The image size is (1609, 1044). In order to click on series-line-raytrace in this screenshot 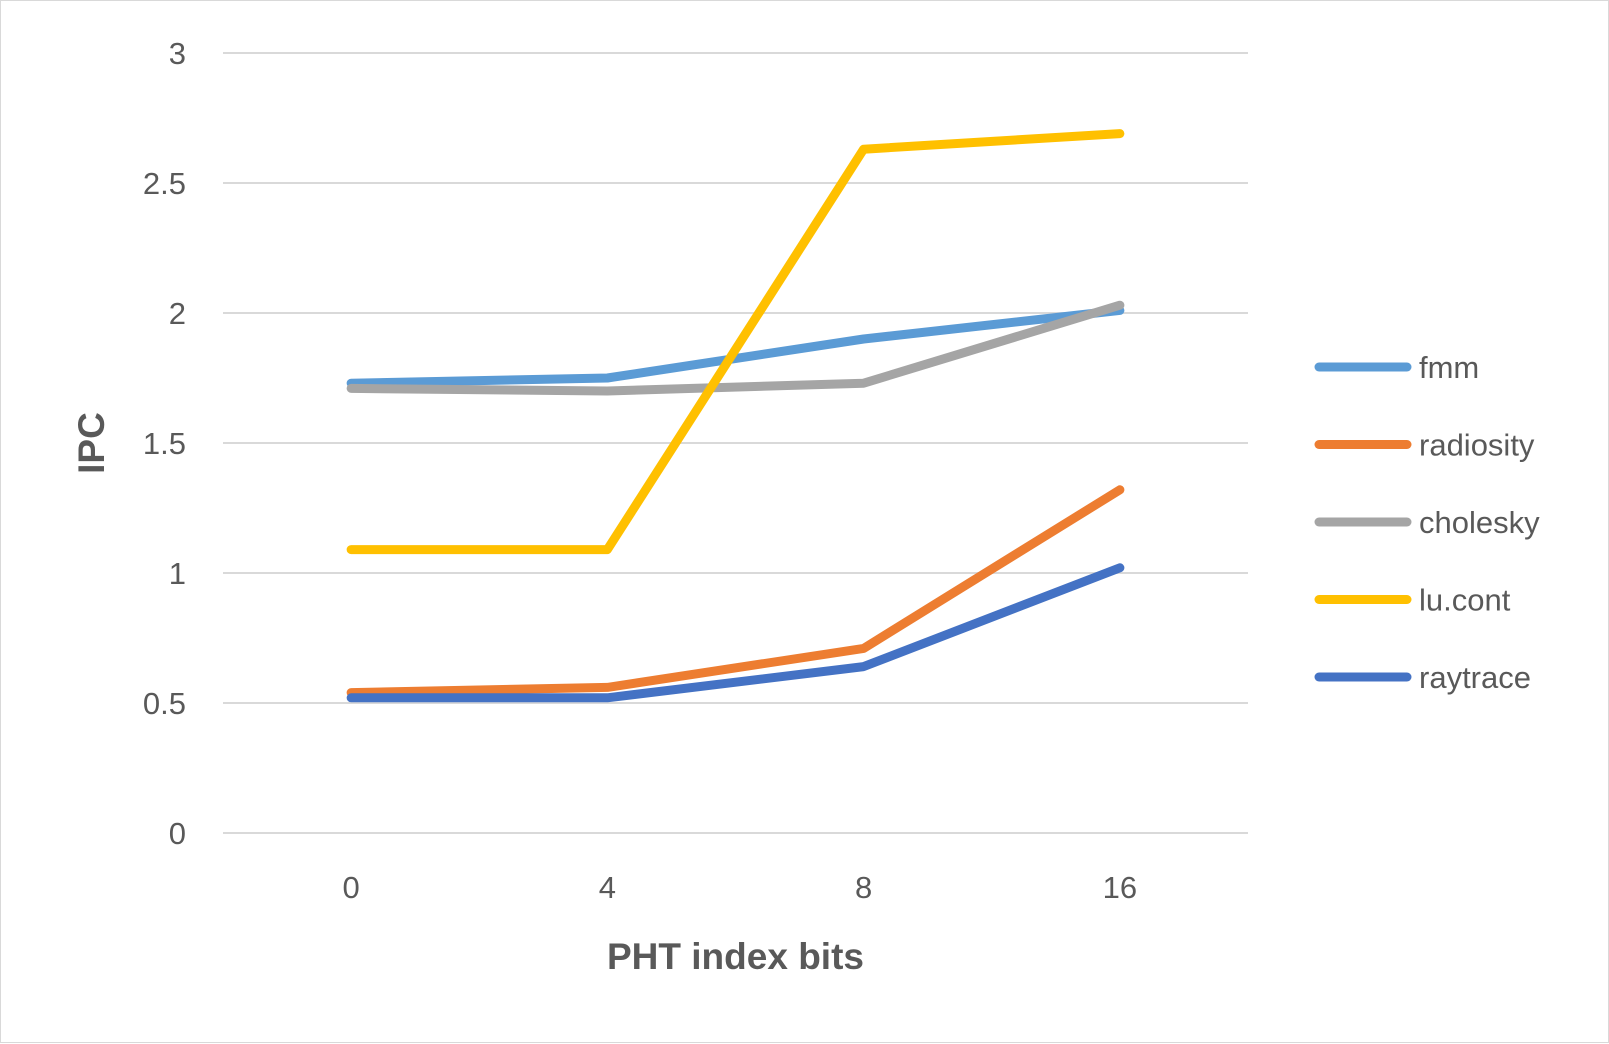, I will do `click(735, 633)`.